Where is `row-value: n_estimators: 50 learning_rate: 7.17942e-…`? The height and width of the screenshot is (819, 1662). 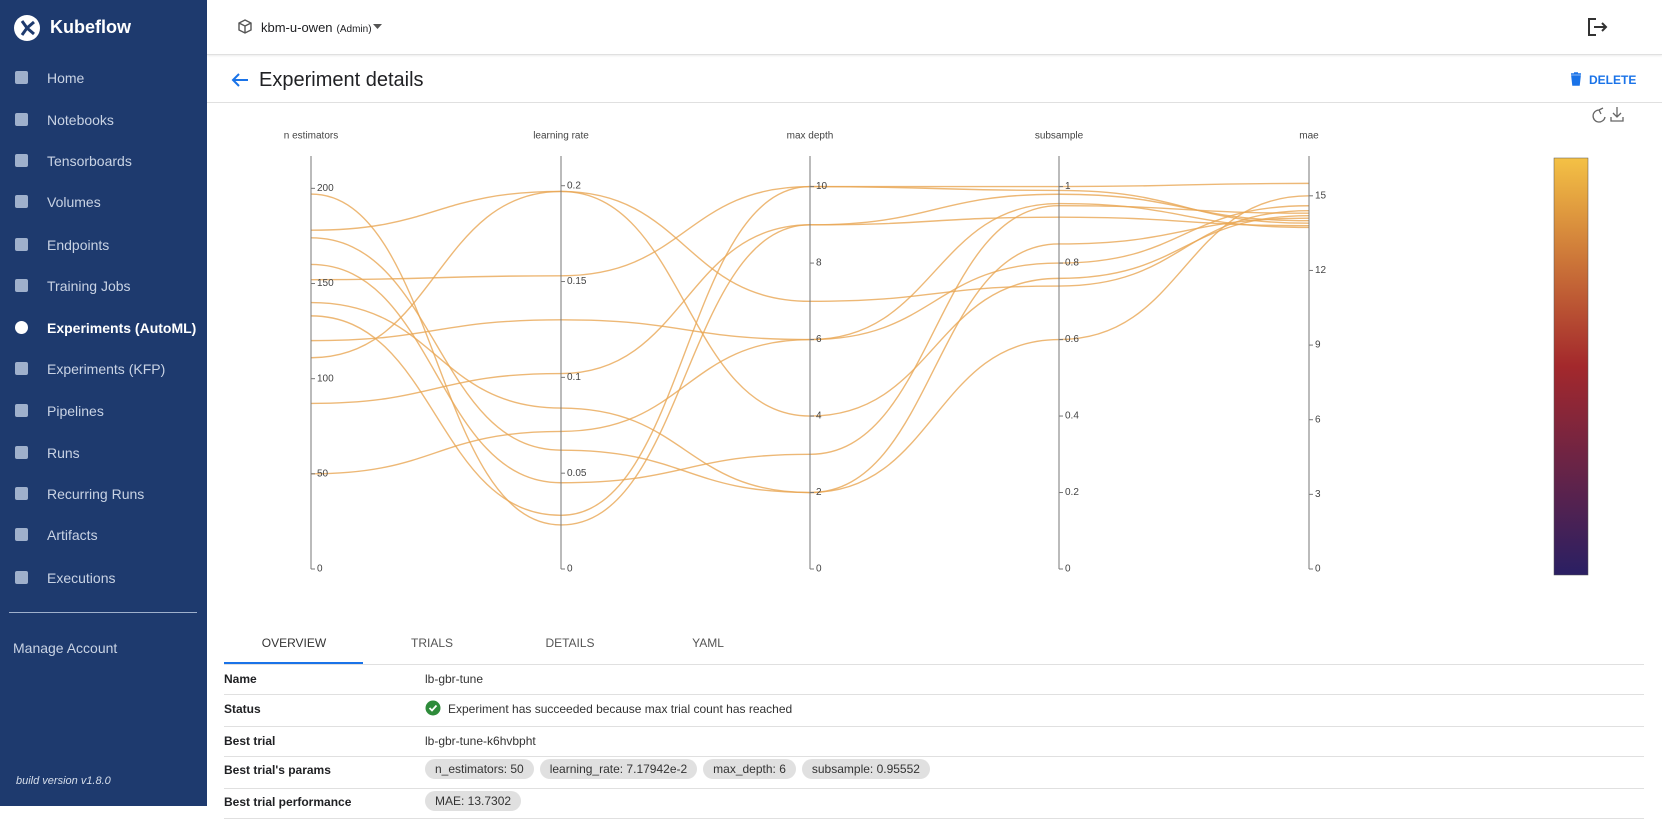
row-value: n_estimators: 50 learning_rate: 7.17942e-… is located at coordinates (680, 769).